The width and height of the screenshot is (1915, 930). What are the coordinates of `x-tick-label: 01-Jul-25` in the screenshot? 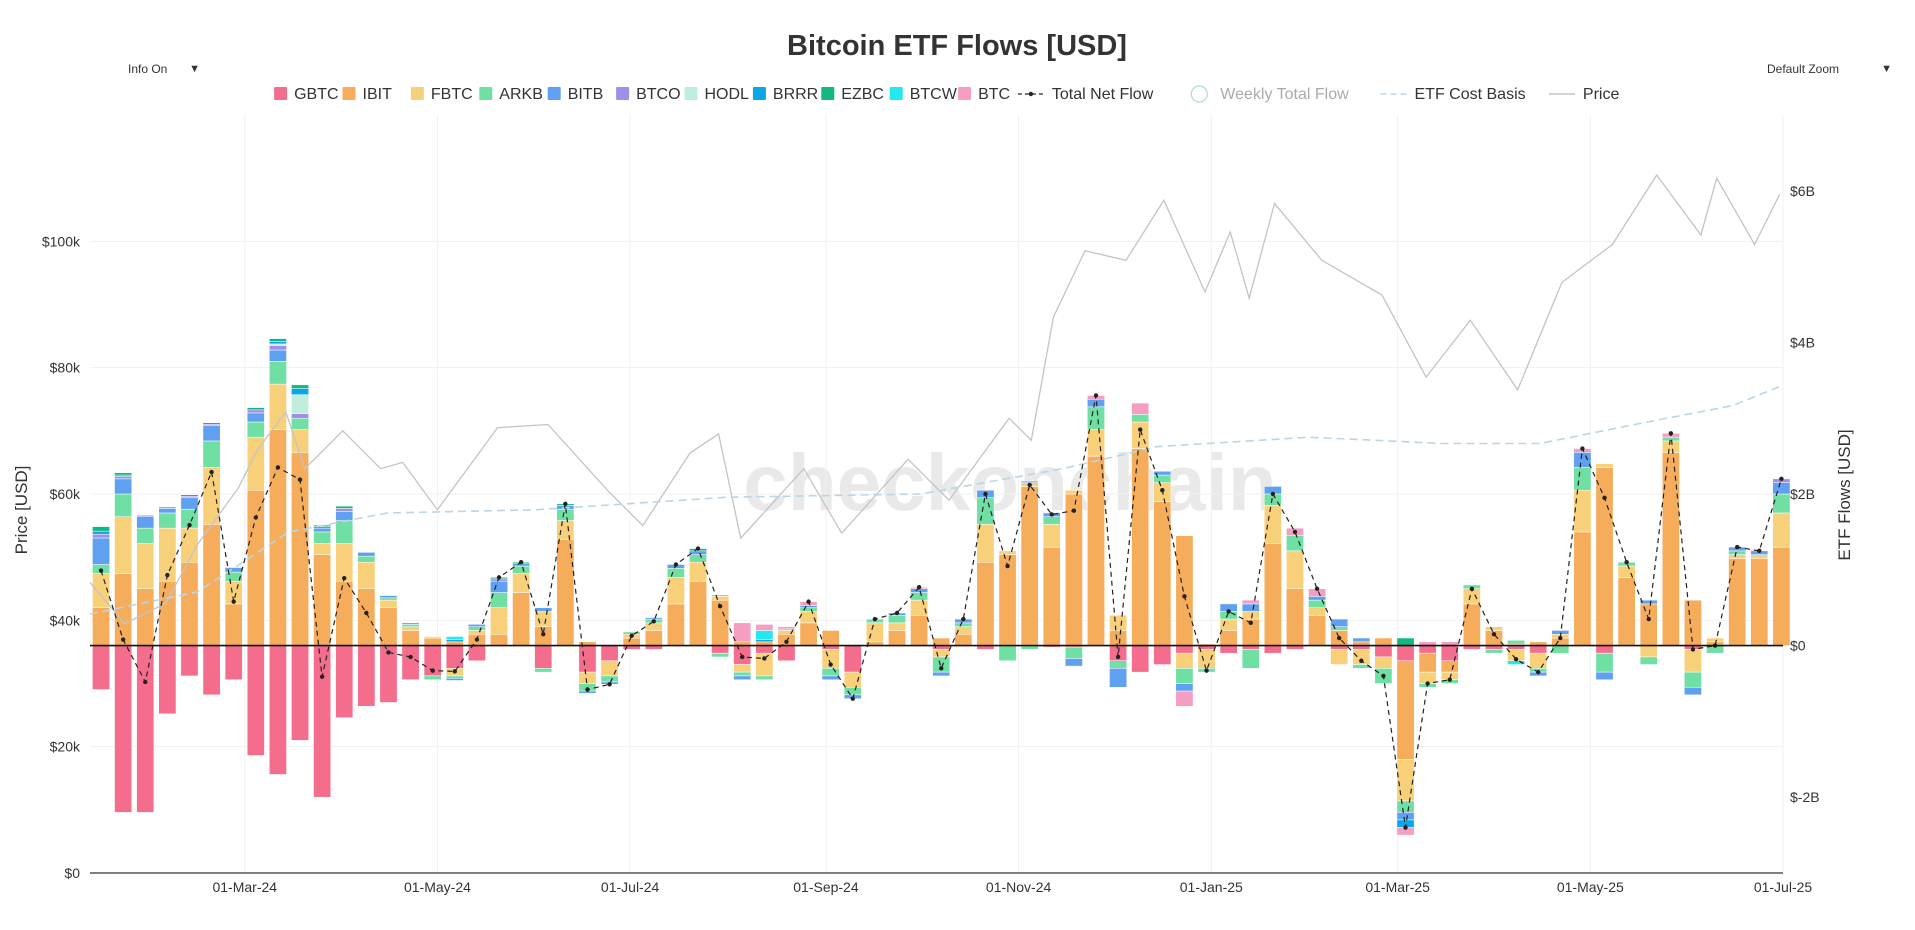 It's located at (1783, 887).